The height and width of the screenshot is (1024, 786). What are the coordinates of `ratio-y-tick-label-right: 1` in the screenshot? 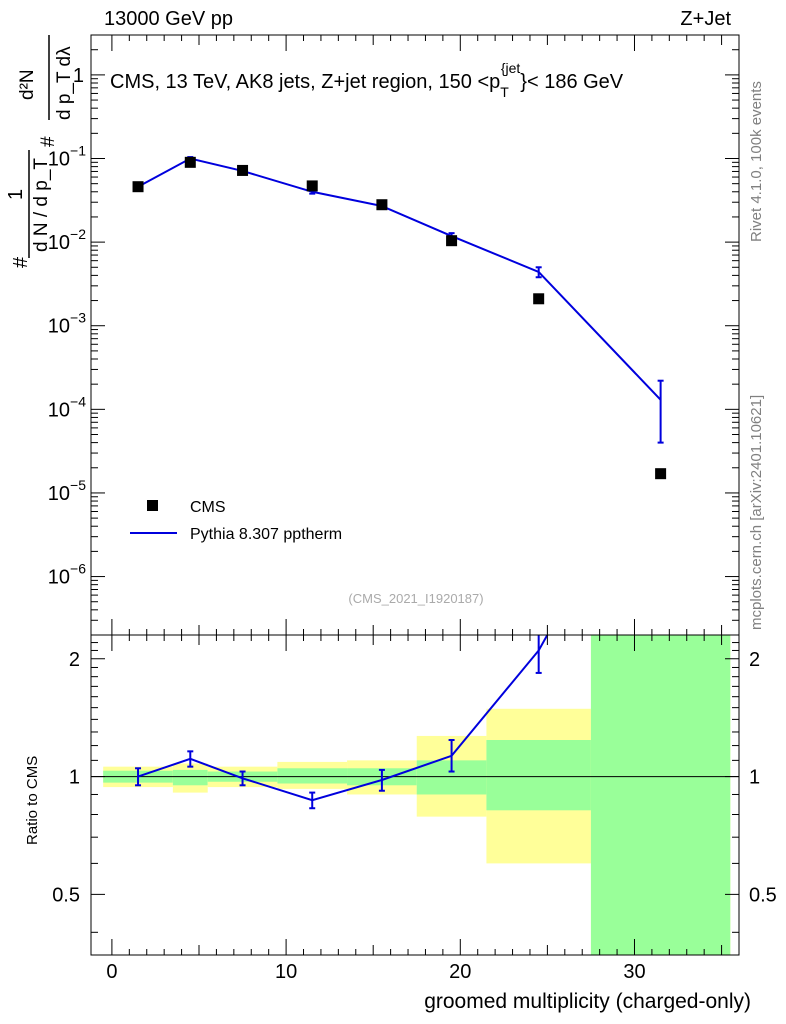 It's located at (754, 778).